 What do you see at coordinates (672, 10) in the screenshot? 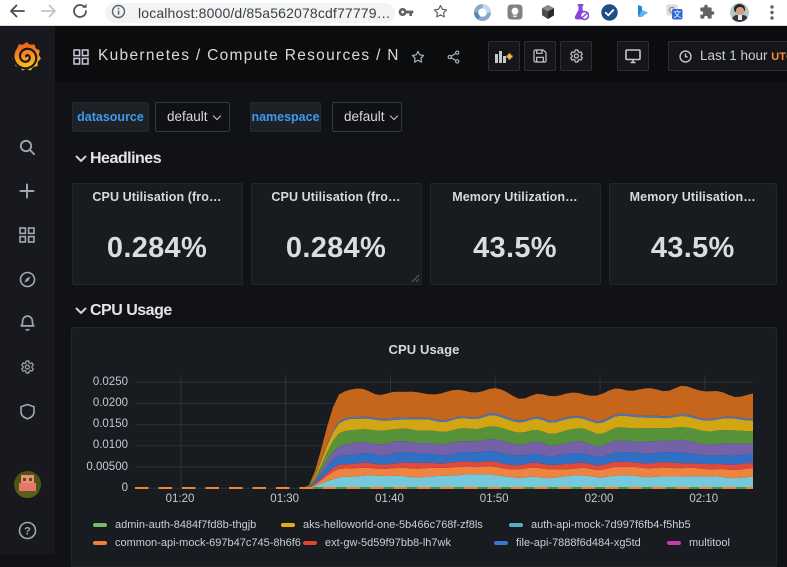
I see `svg-text: G` at bounding box center [672, 10].